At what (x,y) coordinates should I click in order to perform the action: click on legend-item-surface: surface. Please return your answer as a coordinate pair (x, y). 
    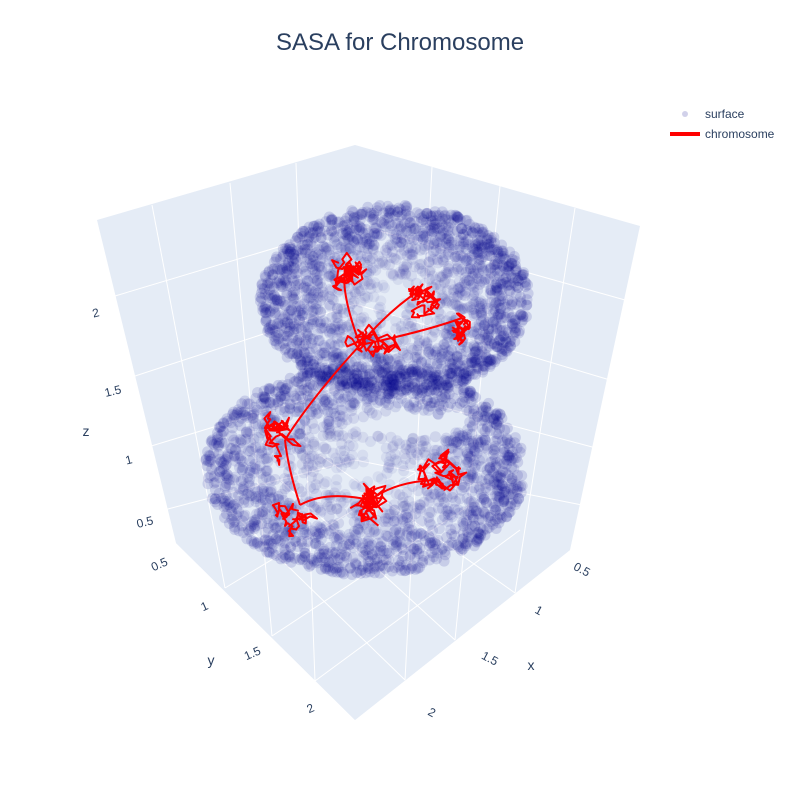
    Looking at the image, I should click on (713, 114).